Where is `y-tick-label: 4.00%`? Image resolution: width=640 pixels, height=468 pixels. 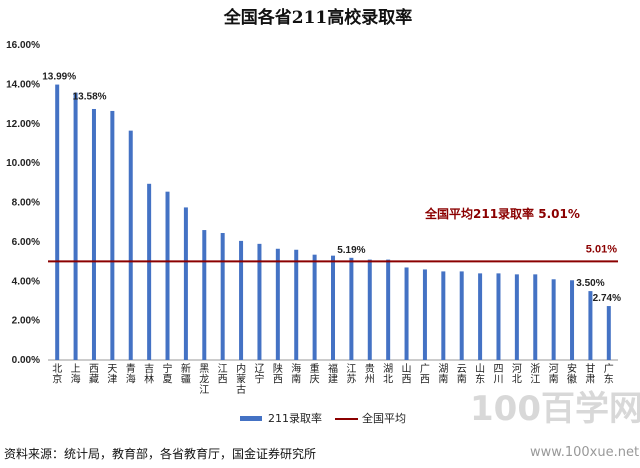
y-tick-label: 4.00% is located at coordinates (26, 281).